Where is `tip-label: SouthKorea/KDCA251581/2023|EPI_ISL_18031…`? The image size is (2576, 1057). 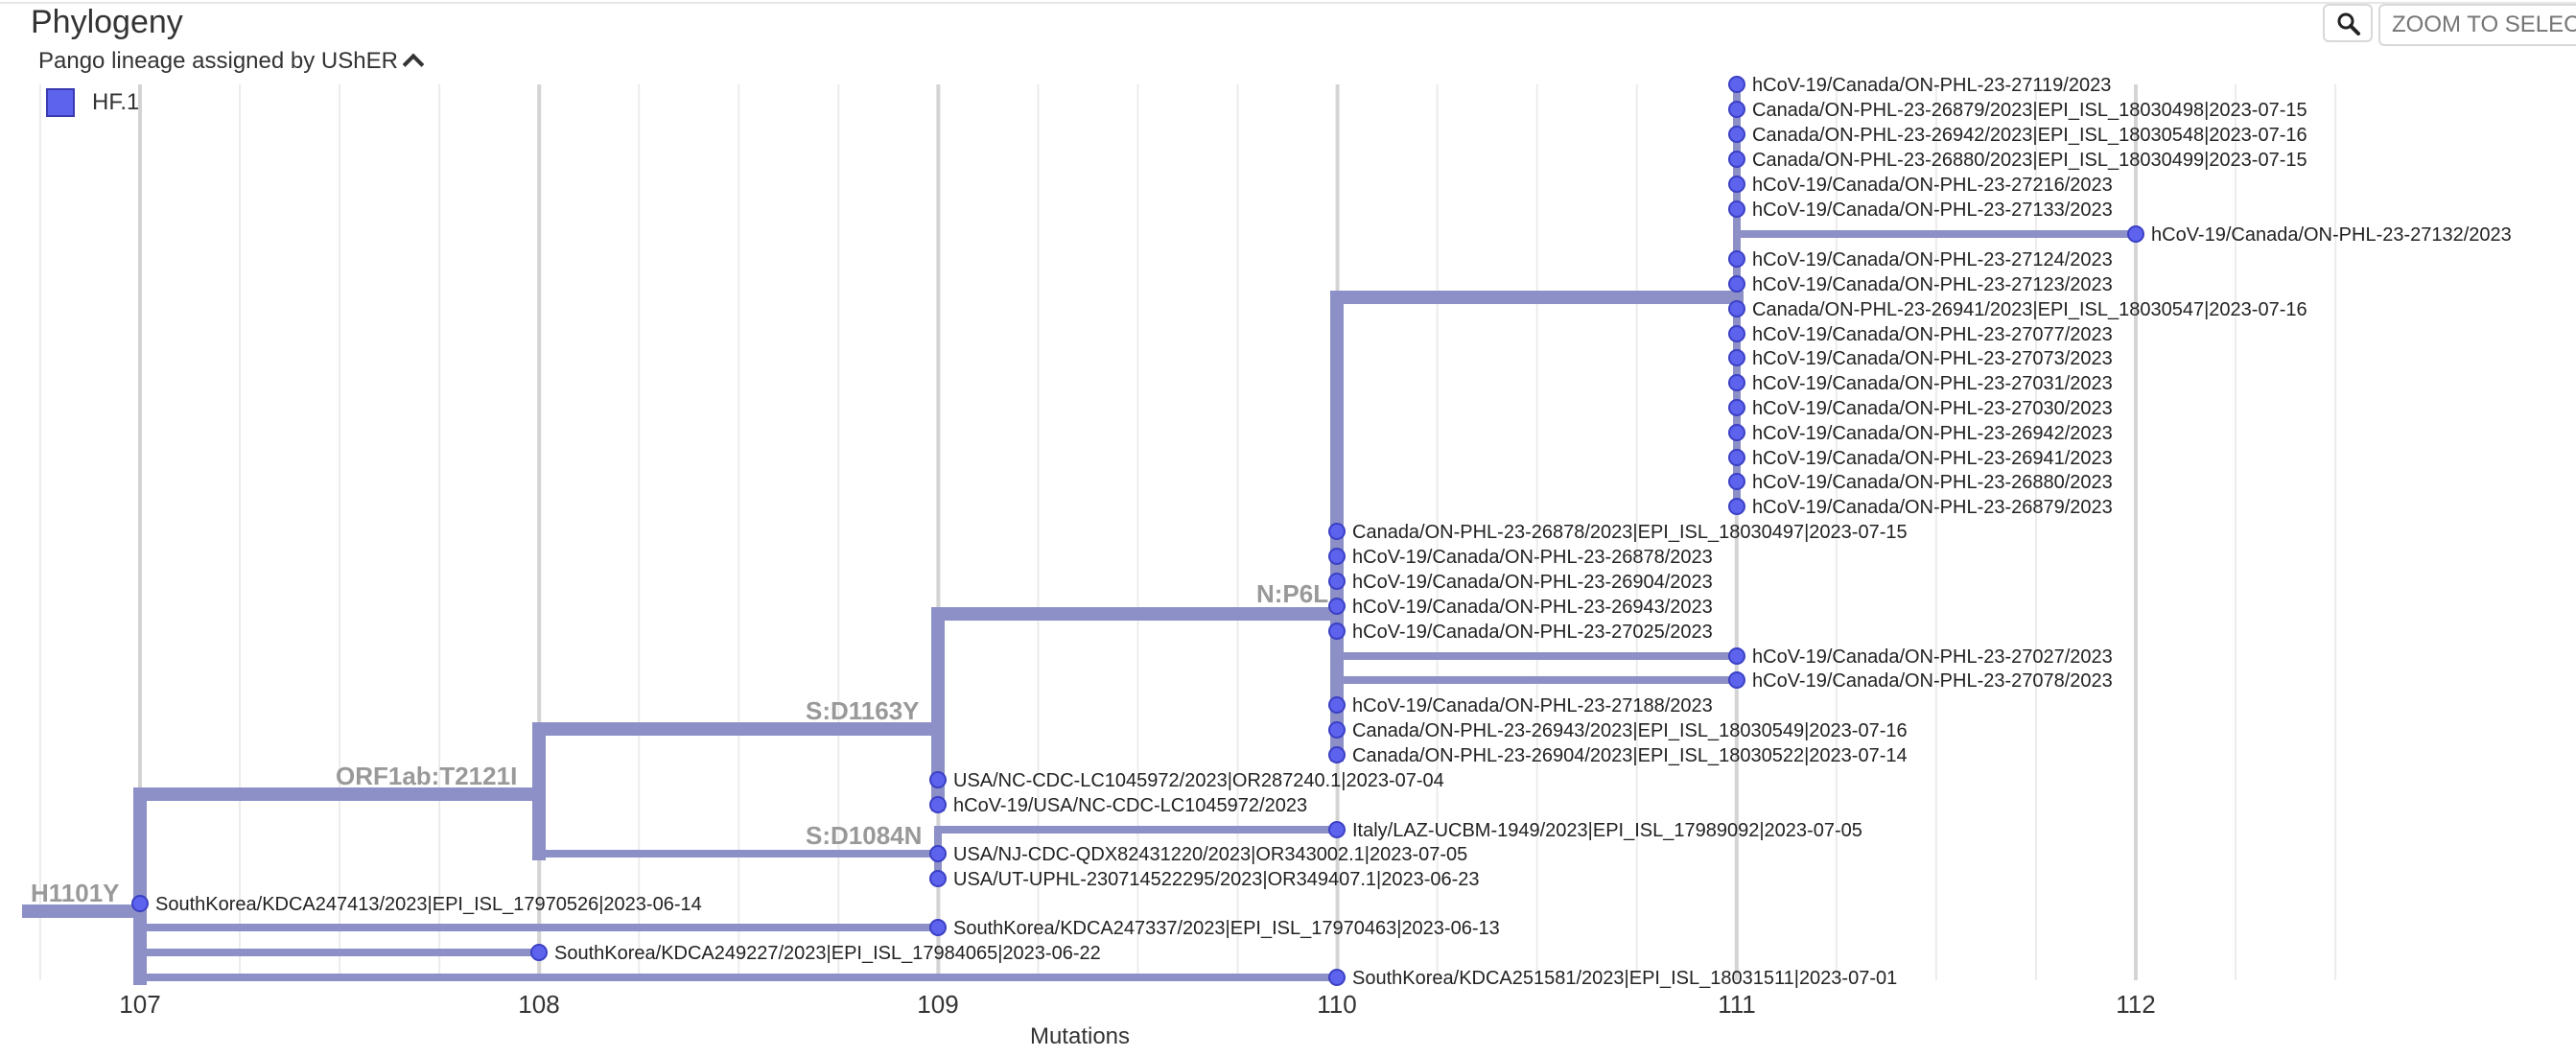
tip-label: SouthKorea/KDCA251581/2023|EPI_ISL_18031… is located at coordinates (1624, 978).